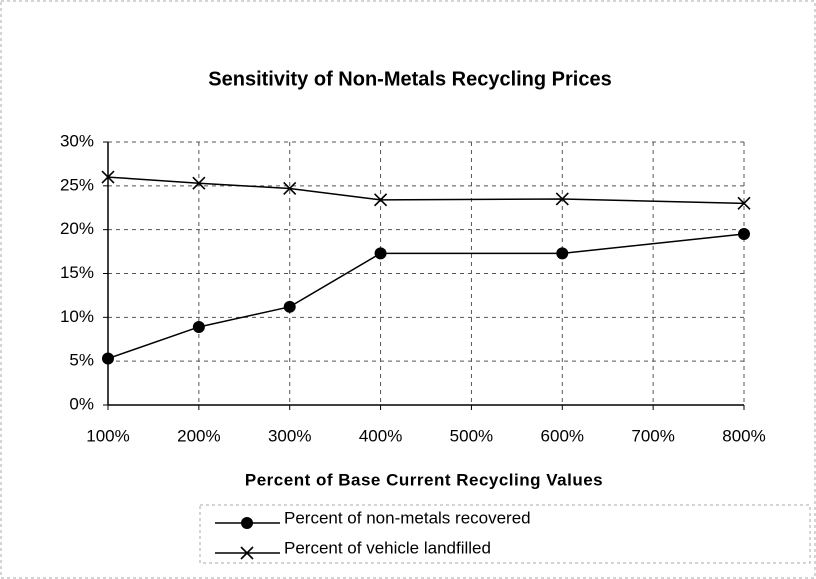 The height and width of the screenshot is (579, 816). I want to click on series-line, so click(426, 190).